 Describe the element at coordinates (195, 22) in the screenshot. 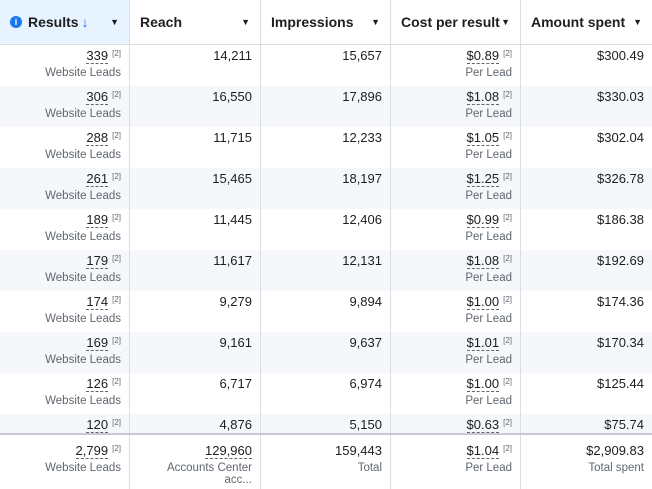

I see `column-header-reach: Reach ▼` at that location.